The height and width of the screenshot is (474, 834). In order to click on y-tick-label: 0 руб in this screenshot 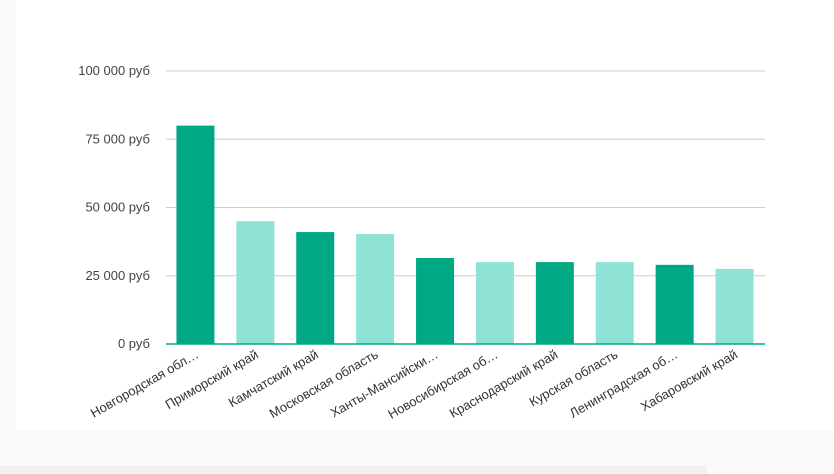, I will do `click(134, 343)`.